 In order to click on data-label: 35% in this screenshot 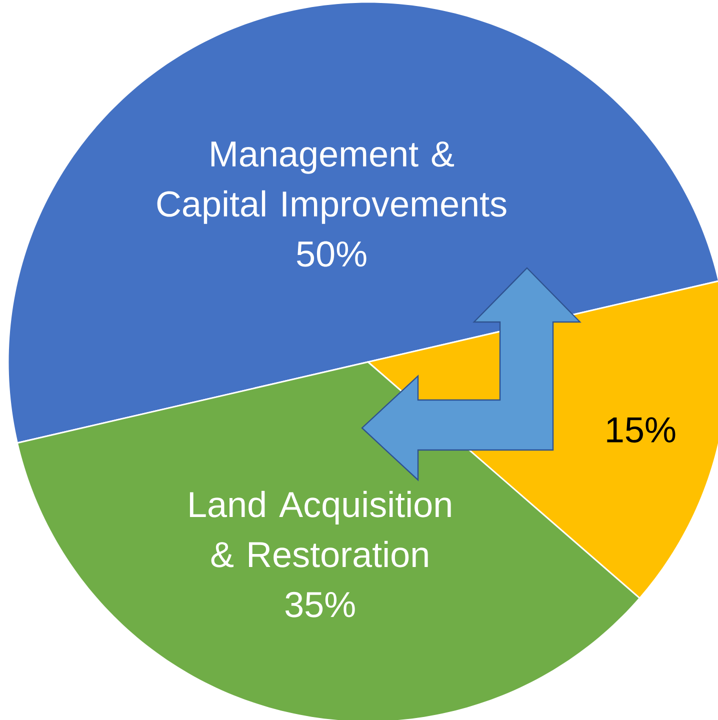, I will do `click(320, 605)`.